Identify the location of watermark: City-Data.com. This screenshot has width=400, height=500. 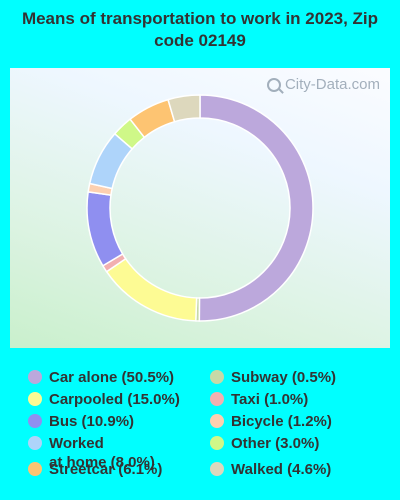
(323, 84).